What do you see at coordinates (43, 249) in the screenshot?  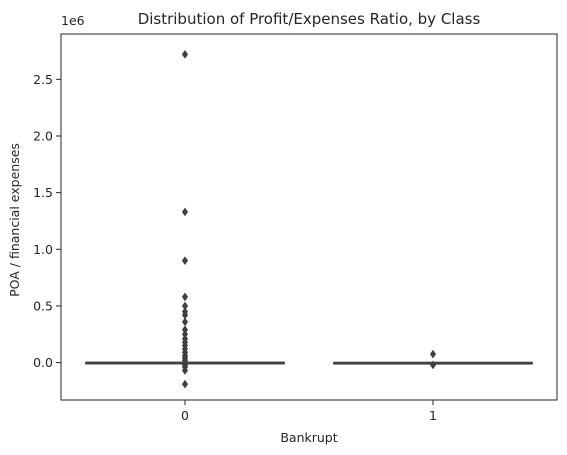 I see `y-tick-label: 1.0` at bounding box center [43, 249].